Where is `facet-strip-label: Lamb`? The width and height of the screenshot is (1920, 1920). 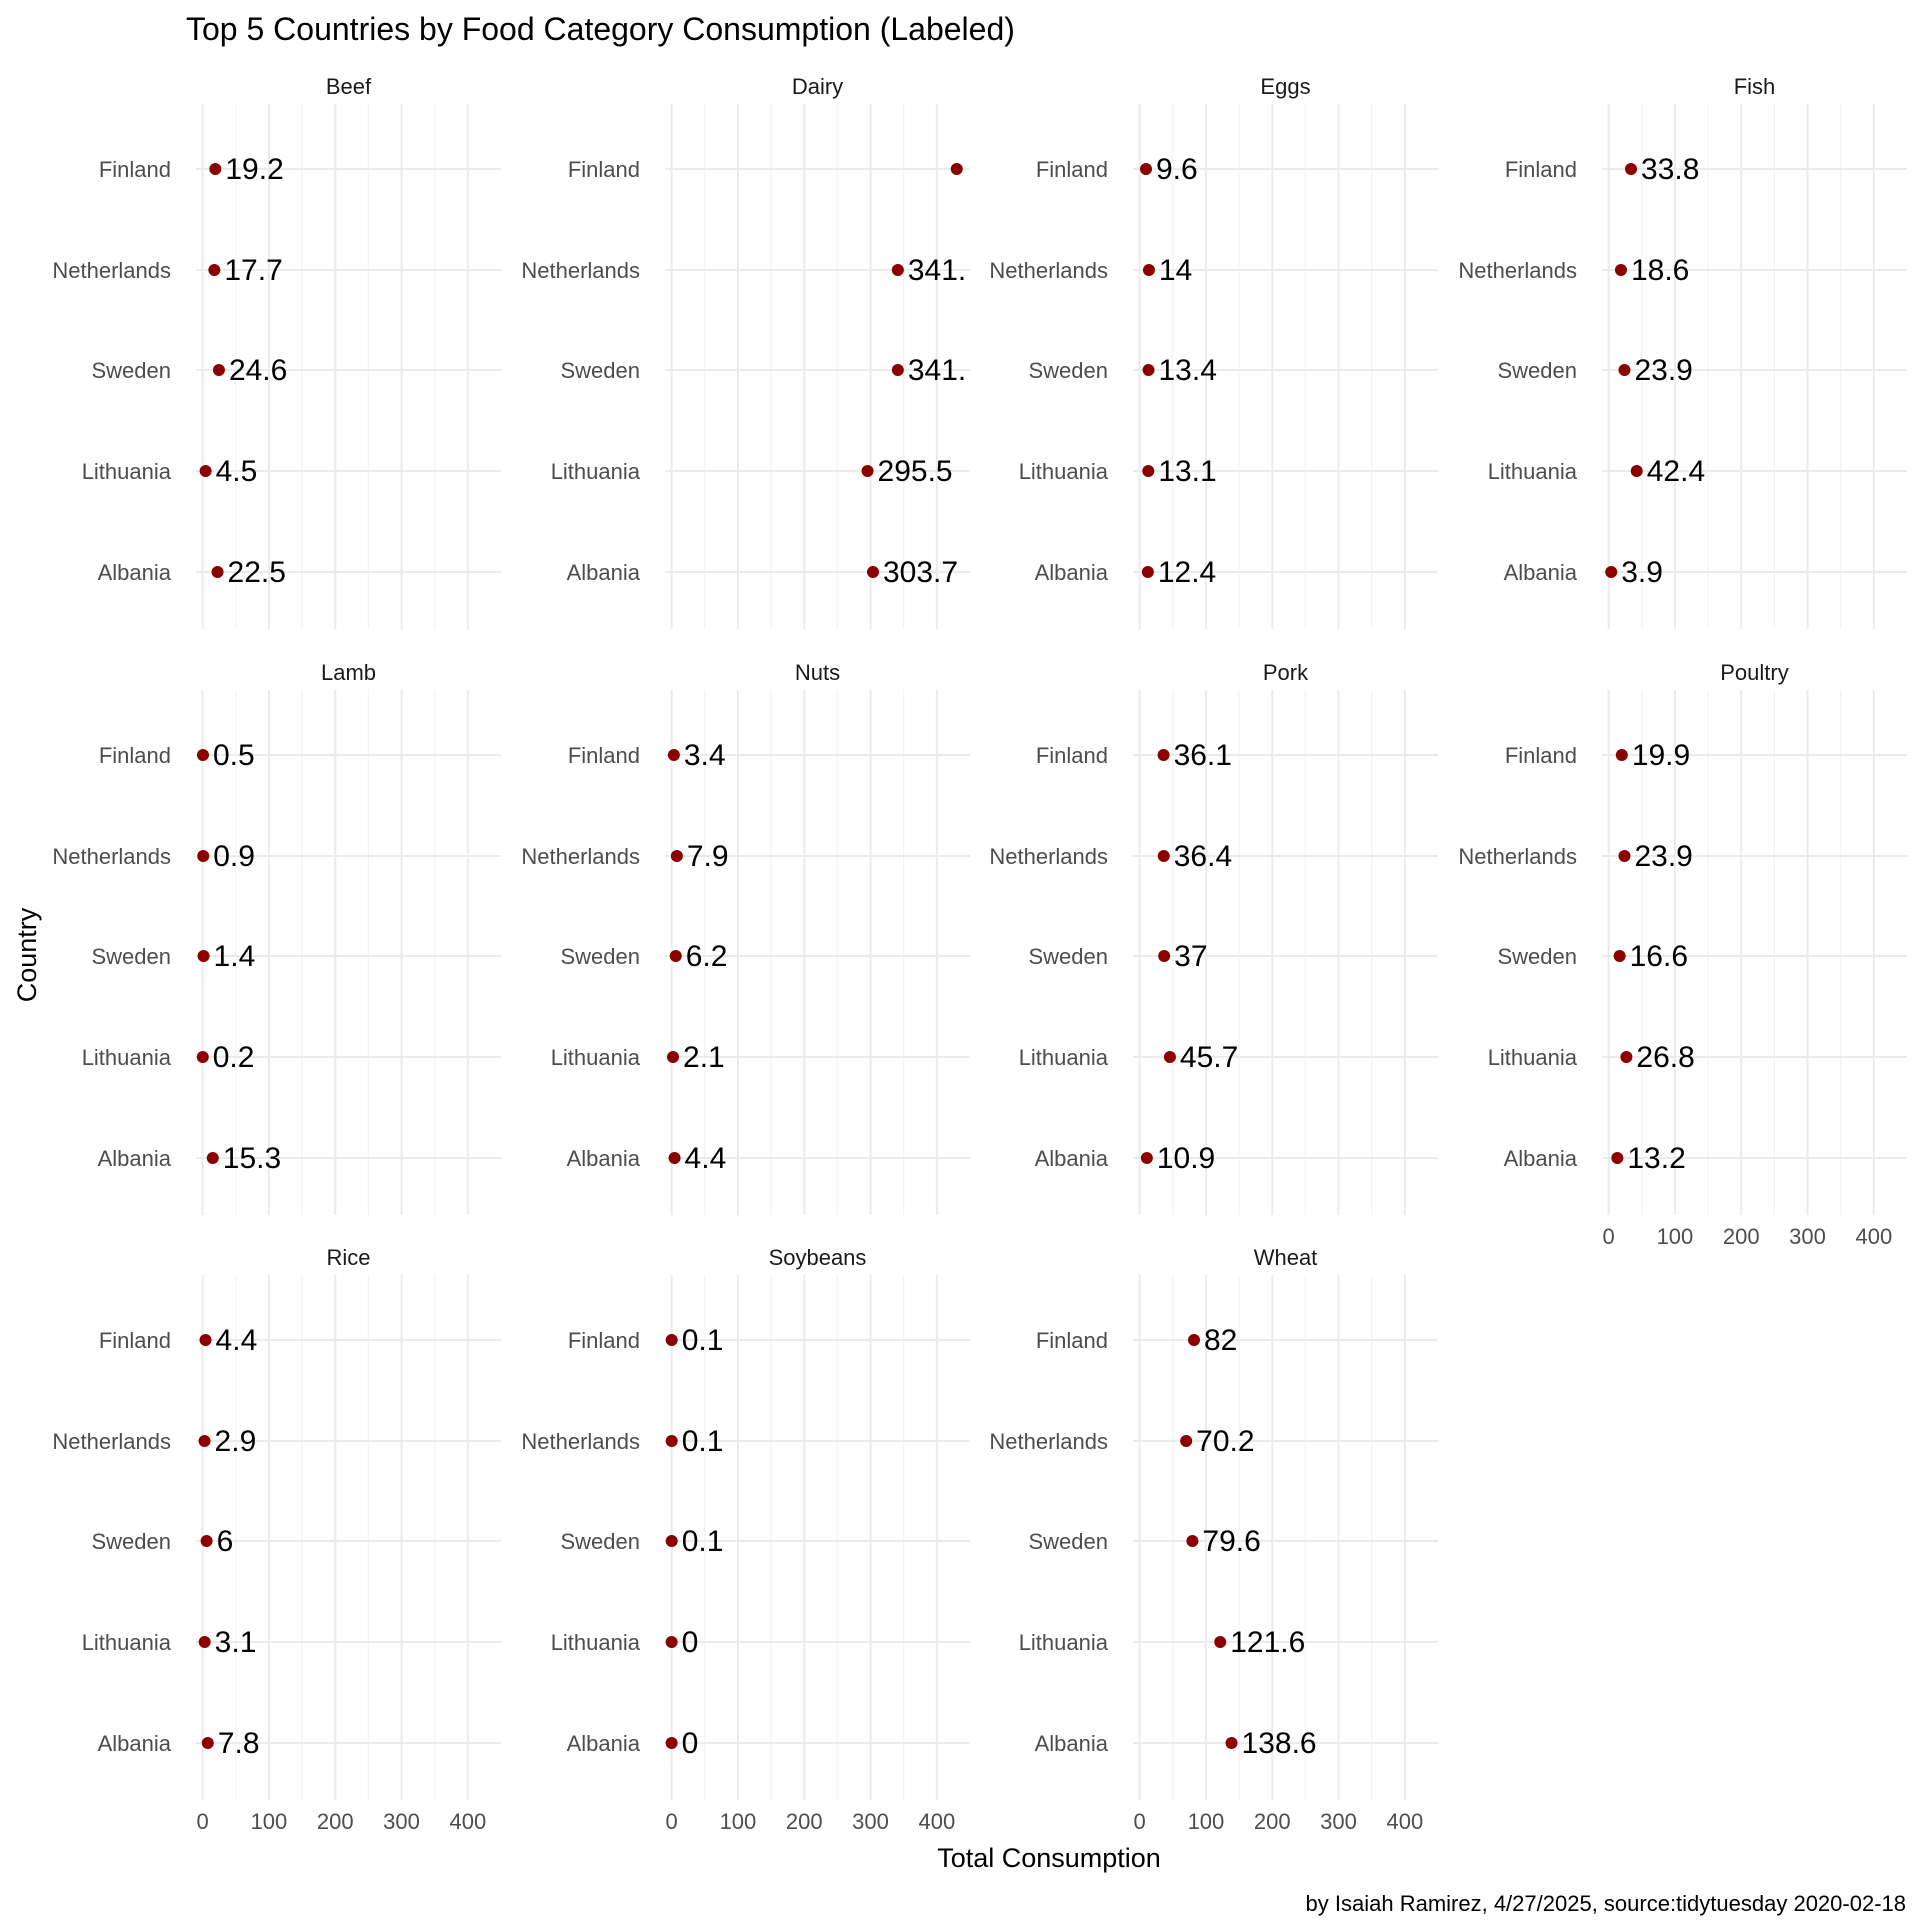
facet-strip-label: Lamb is located at coordinates (348, 672).